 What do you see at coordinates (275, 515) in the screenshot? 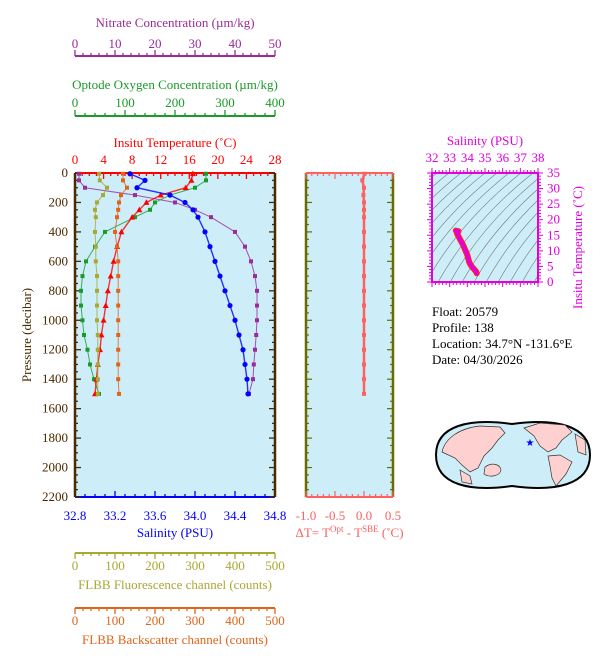
I see `salinity-tick-label: 34.8` at bounding box center [275, 515].